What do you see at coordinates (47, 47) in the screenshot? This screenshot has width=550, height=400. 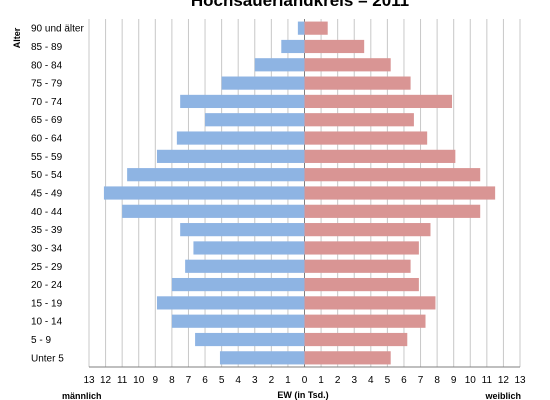 I see `category-label: 85 - 89` at bounding box center [47, 47].